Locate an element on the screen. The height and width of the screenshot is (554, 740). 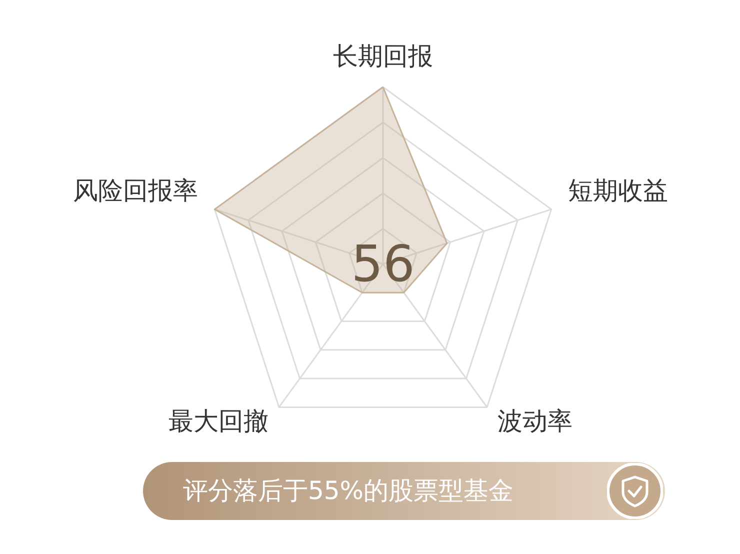
spoke-label: 长期回报 is located at coordinates (383, 55).